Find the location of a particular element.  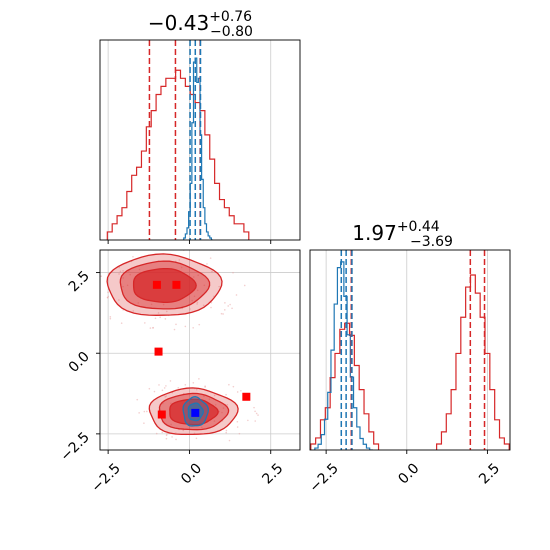

title-p0-plus: +0.76 is located at coordinates (230, 17).